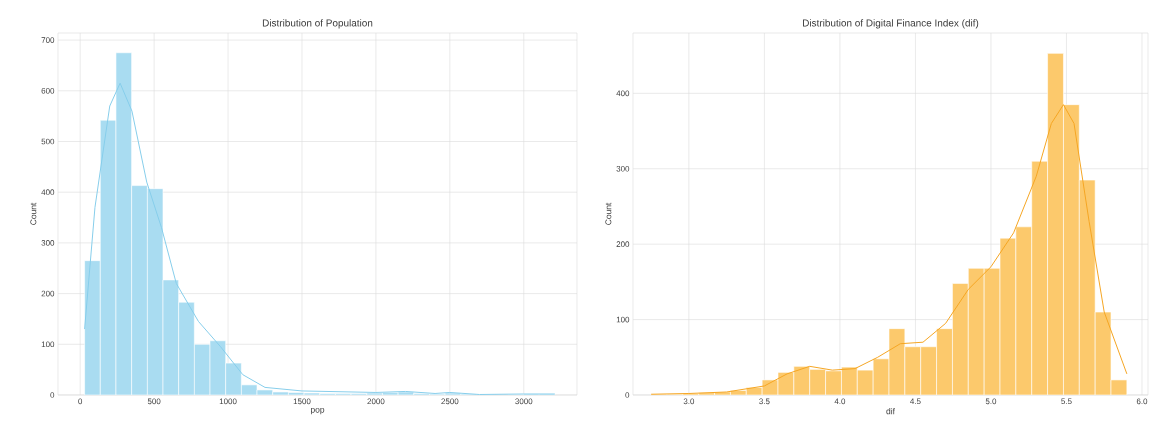 The image size is (1155, 434). Describe the element at coordinates (891, 24) in the screenshot. I see `chart-title: Distribution of Digital Finance Index (dif)` at that location.